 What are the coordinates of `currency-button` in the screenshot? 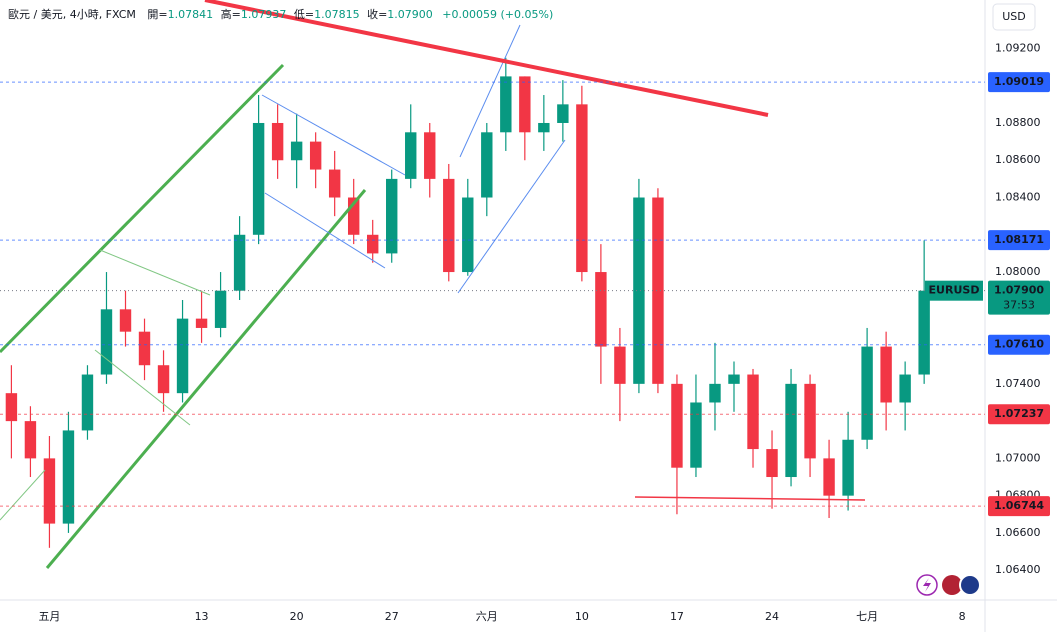 It's located at (1014, 17).